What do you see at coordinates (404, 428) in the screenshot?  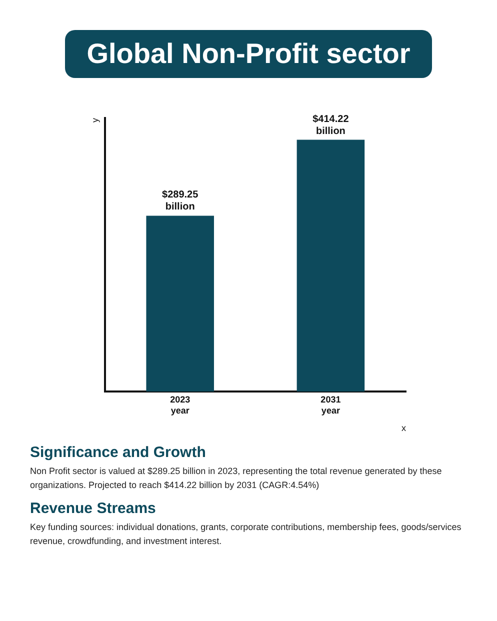 I see `x-axis-title: x` at bounding box center [404, 428].